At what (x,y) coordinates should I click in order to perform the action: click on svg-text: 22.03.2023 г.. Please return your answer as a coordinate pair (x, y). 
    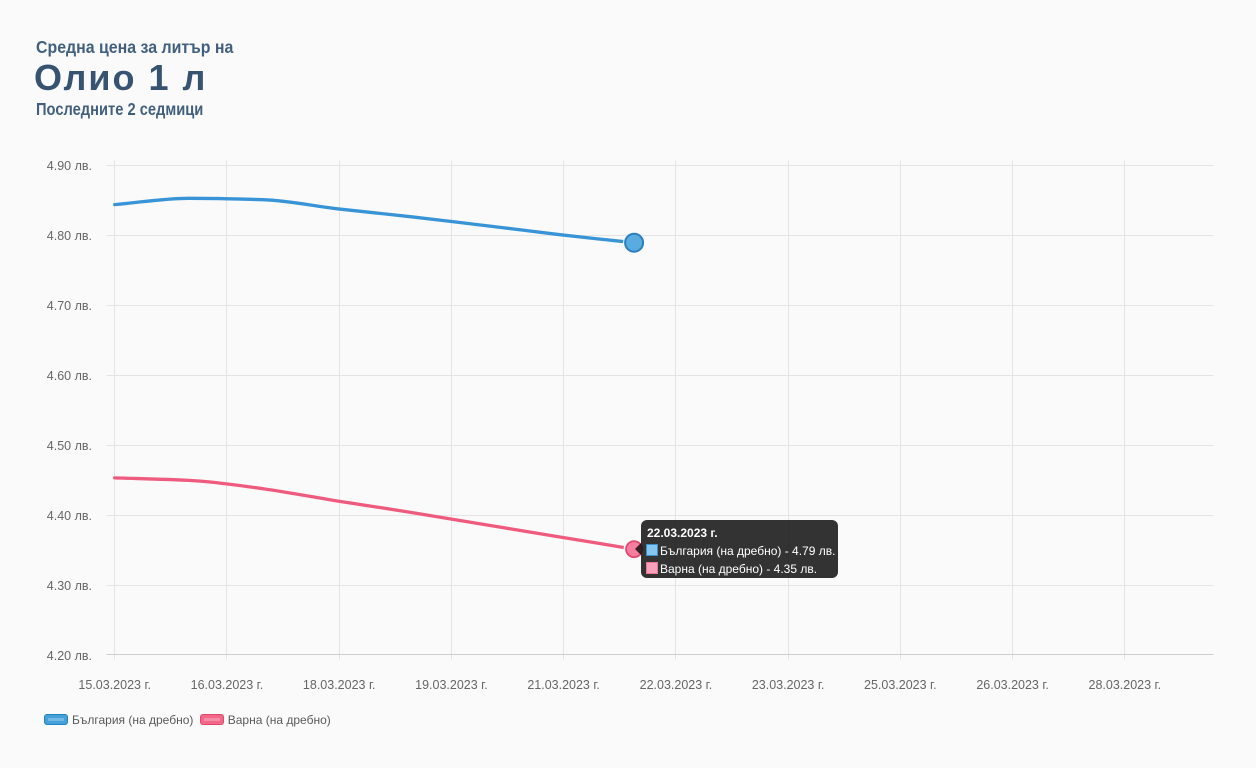
    Looking at the image, I should click on (676, 685).